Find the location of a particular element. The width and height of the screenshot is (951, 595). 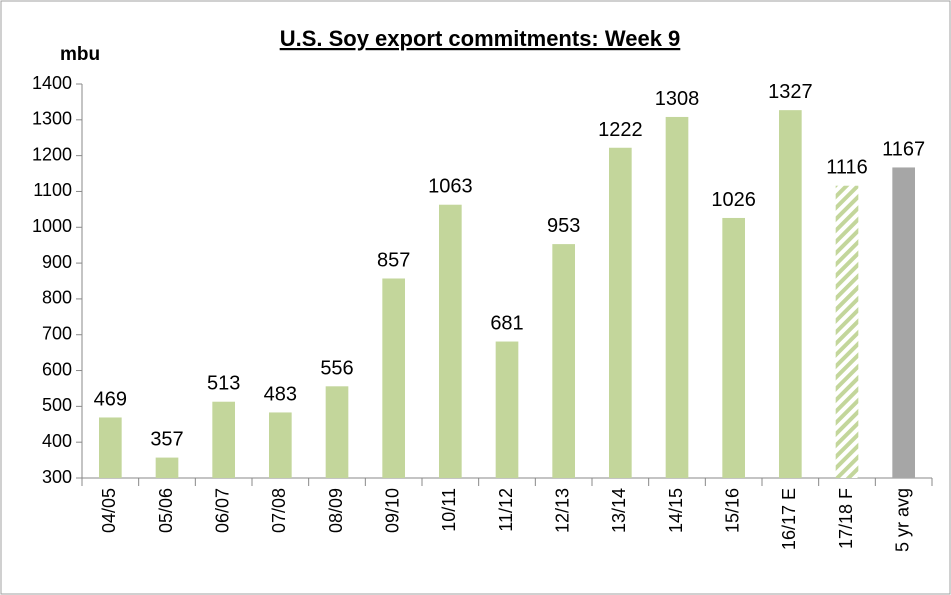

y-tick-label: 1100 is located at coordinates (52, 190).